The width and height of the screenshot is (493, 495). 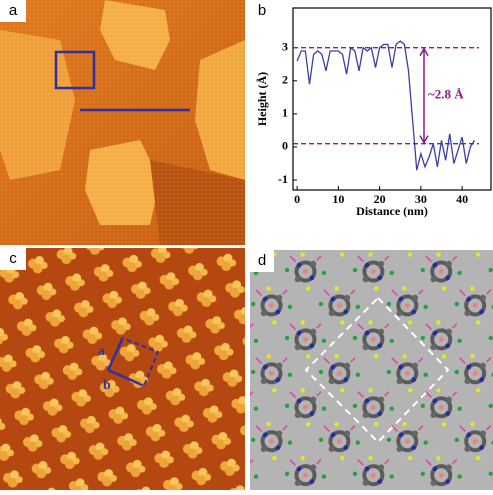 What do you see at coordinates (338, 199) in the screenshot?
I see `x-tick-label: 10` at bounding box center [338, 199].